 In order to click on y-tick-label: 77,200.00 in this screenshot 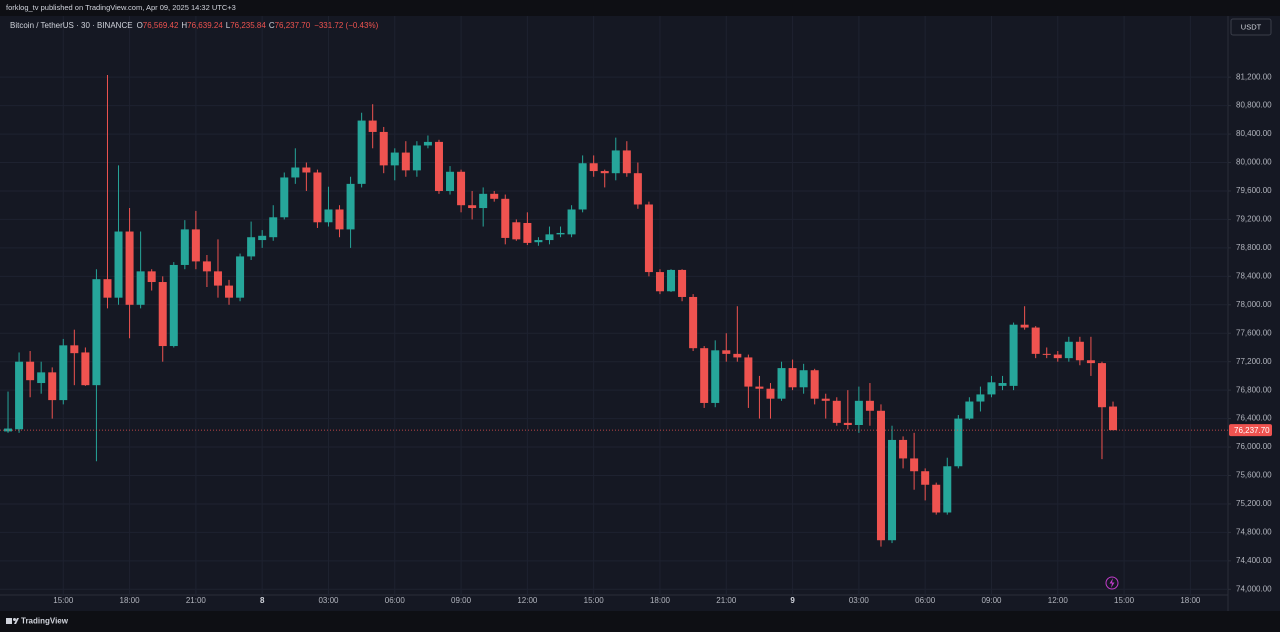, I will do `click(1254, 361)`.